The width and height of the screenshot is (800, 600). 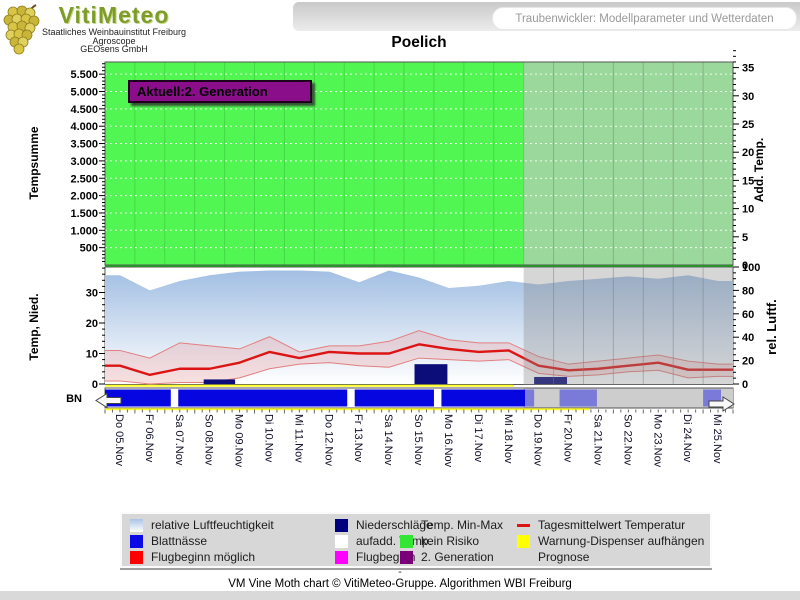 I want to click on legend-label: Temp. Min-Max, so click(x=462, y=525).